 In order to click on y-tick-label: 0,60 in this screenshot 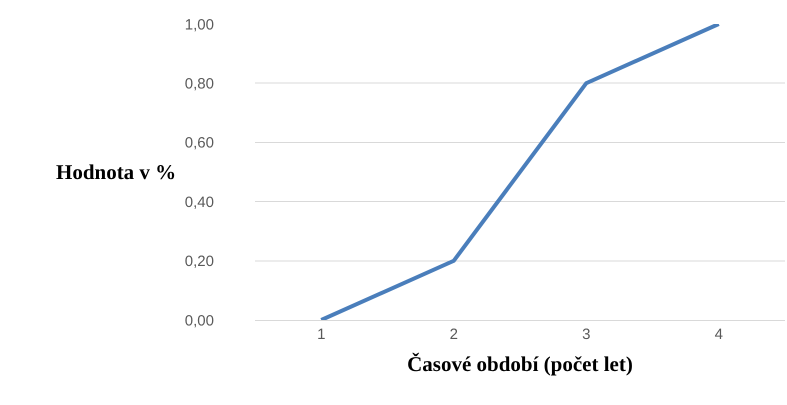, I will do `click(199, 143)`.